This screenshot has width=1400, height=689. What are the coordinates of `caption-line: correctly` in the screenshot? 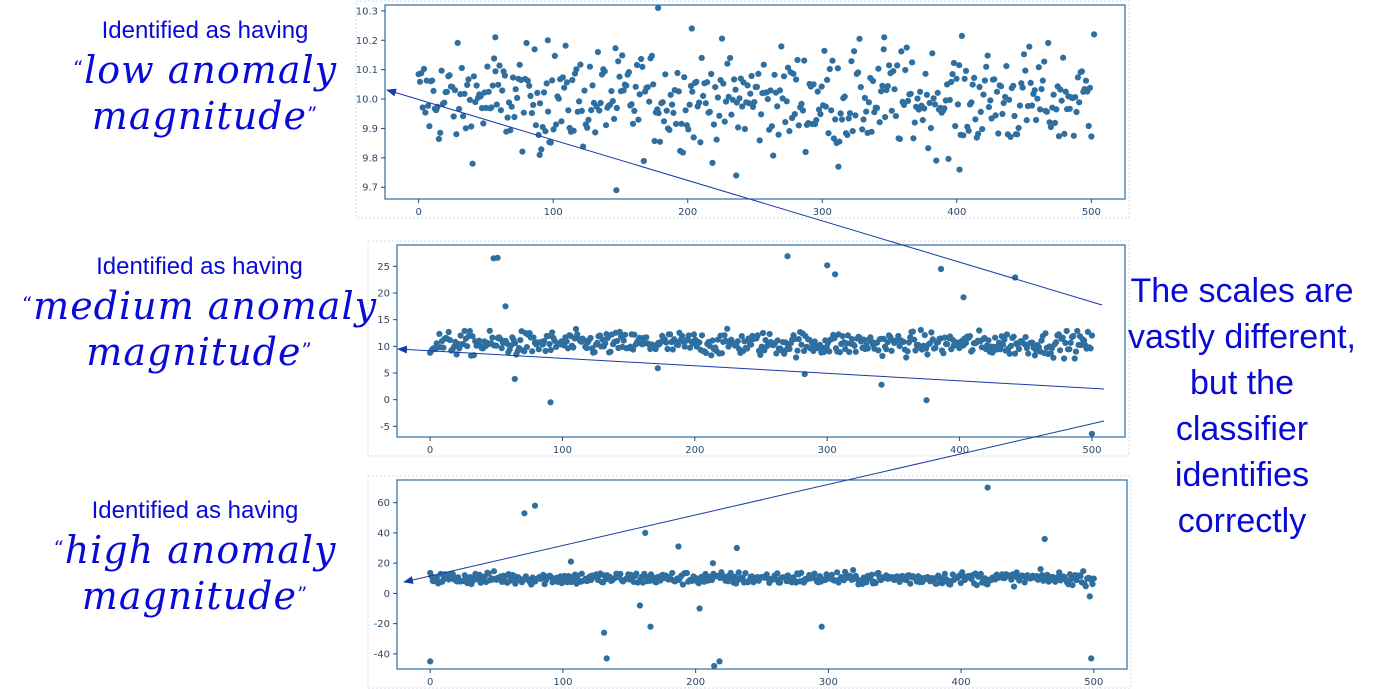 It's located at (1242, 521).